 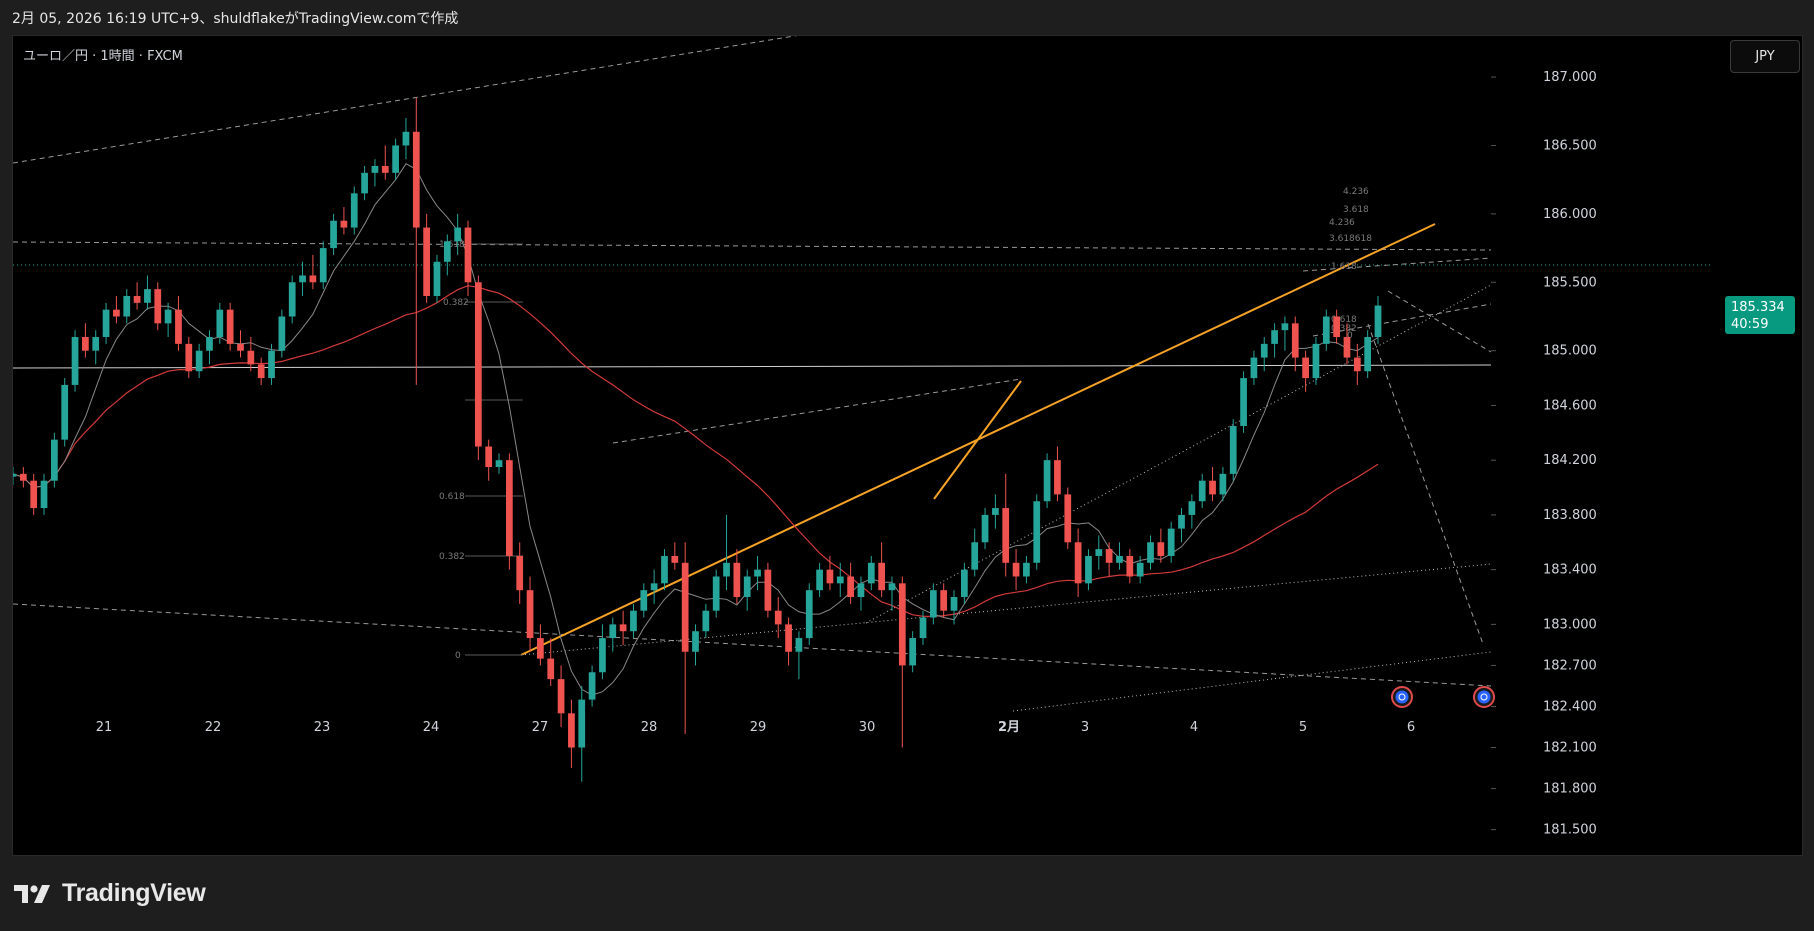 I want to click on price-tick-label: 185.000, so click(x=1570, y=351).